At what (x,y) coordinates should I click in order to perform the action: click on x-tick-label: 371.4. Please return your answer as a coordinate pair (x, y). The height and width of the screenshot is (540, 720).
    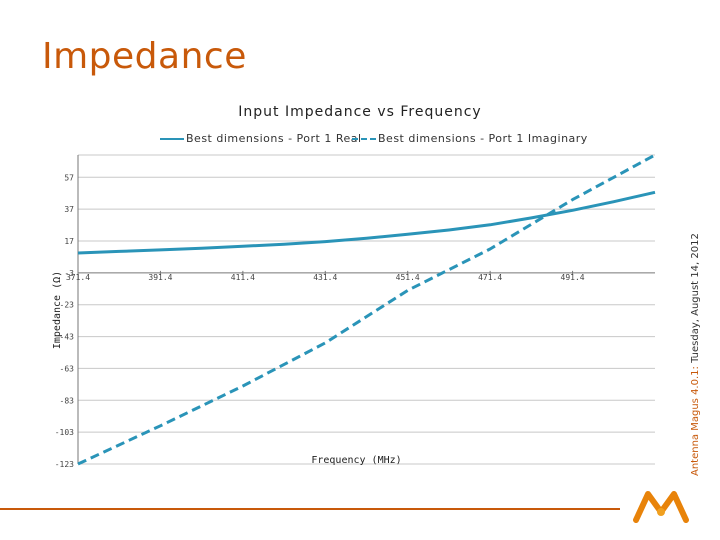
    Looking at the image, I should click on (78, 277).